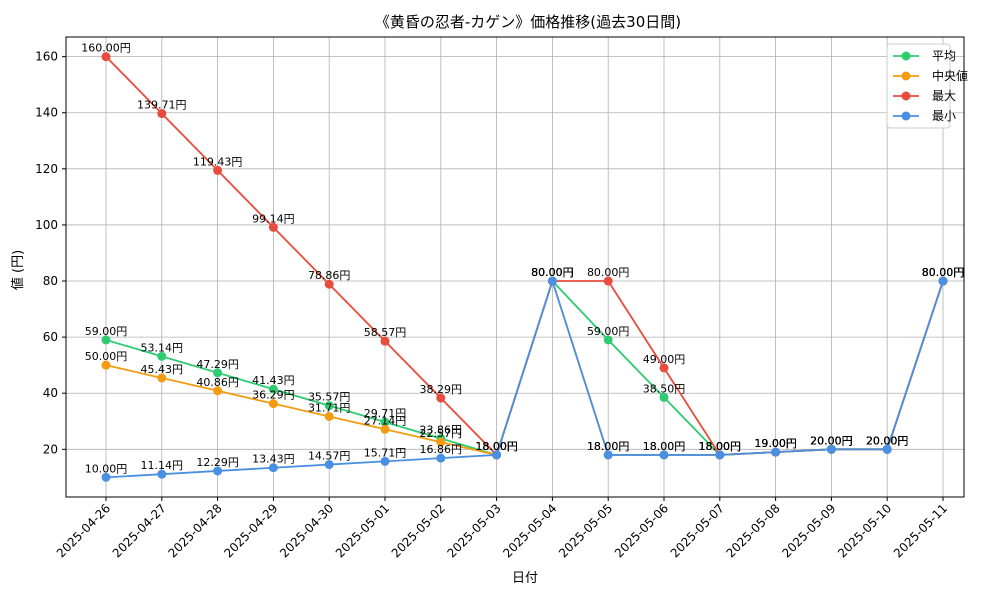  I want to click on legend-label: 最大, so click(944, 96).